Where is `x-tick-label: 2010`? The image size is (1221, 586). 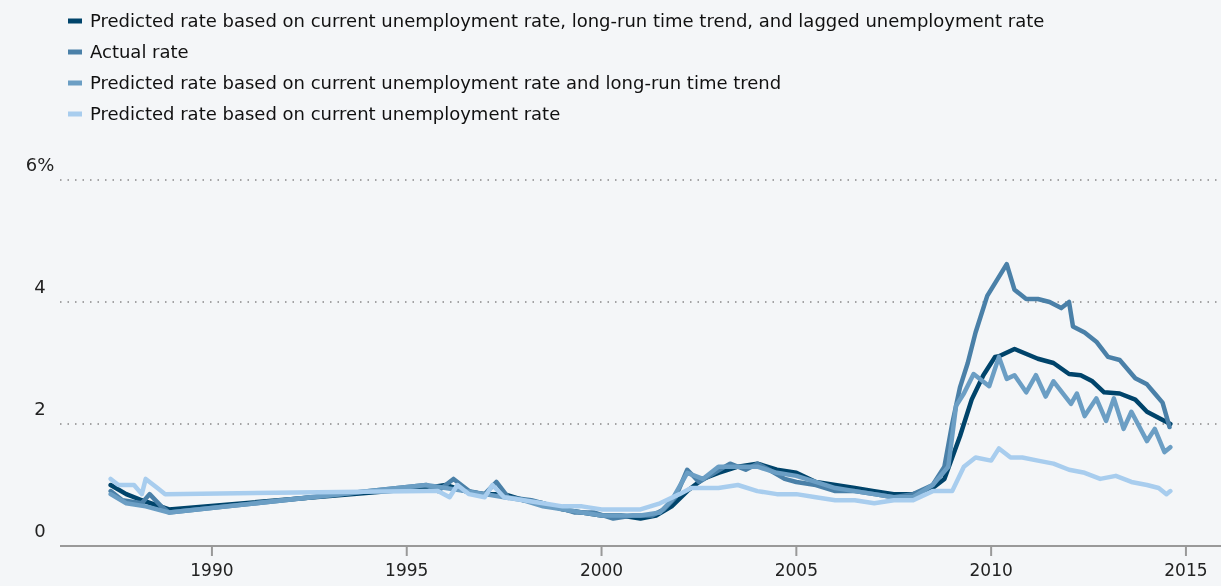 x-tick-label: 2010 is located at coordinates (991, 570).